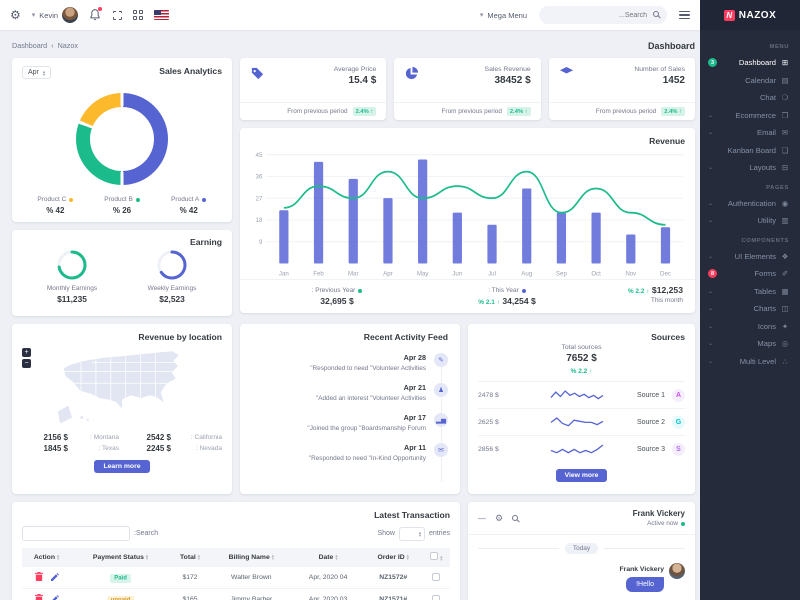 The height and width of the screenshot is (600, 800). Describe the element at coordinates (44, 72) in the screenshot. I see `select-arrows-icon: ▴ ▾` at that location.